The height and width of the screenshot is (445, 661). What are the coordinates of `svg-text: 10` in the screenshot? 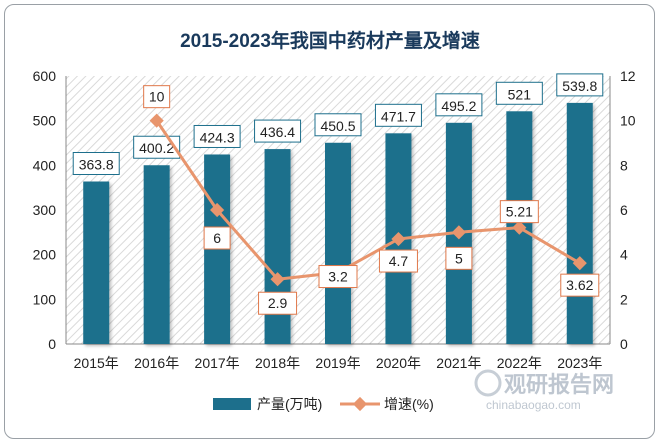 It's located at (157, 97).